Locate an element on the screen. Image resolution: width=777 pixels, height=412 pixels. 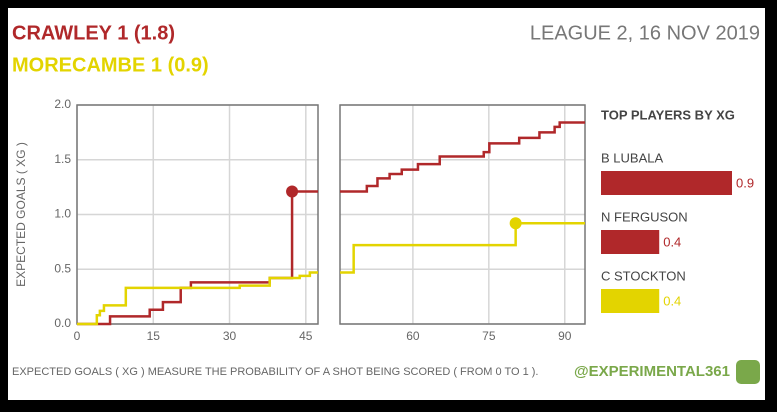
x-tick-label: 0 is located at coordinates (77, 336).